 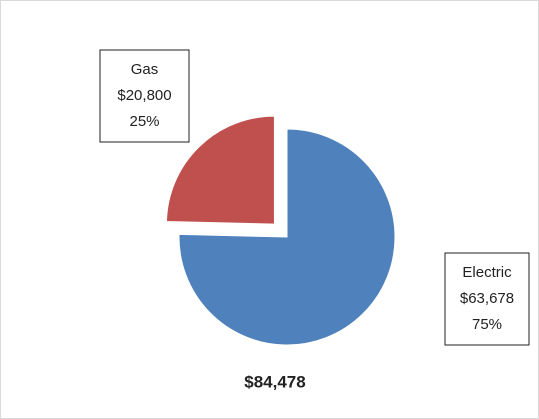 What do you see at coordinates (487, 272) in the screenshot?
I see `slice-name: Electric` at bounding box center [487, 272].